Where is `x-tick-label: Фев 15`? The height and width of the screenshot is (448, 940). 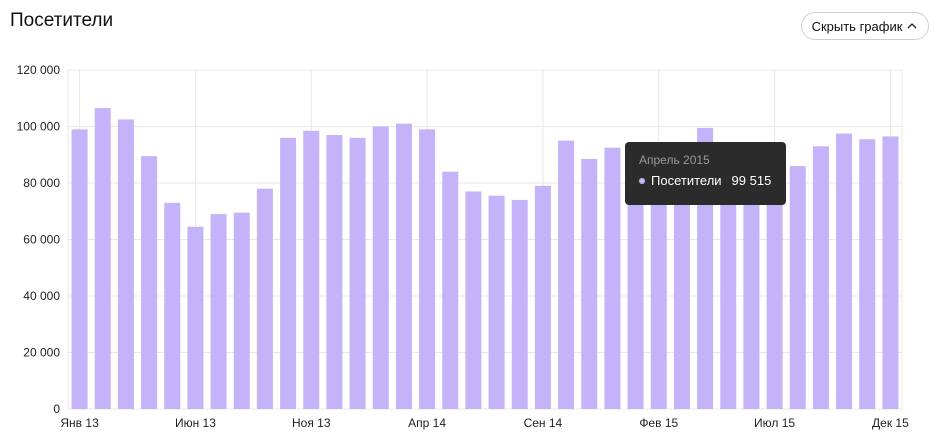 x-tick-label: Фев 15 is located at coordinates (658, 423).